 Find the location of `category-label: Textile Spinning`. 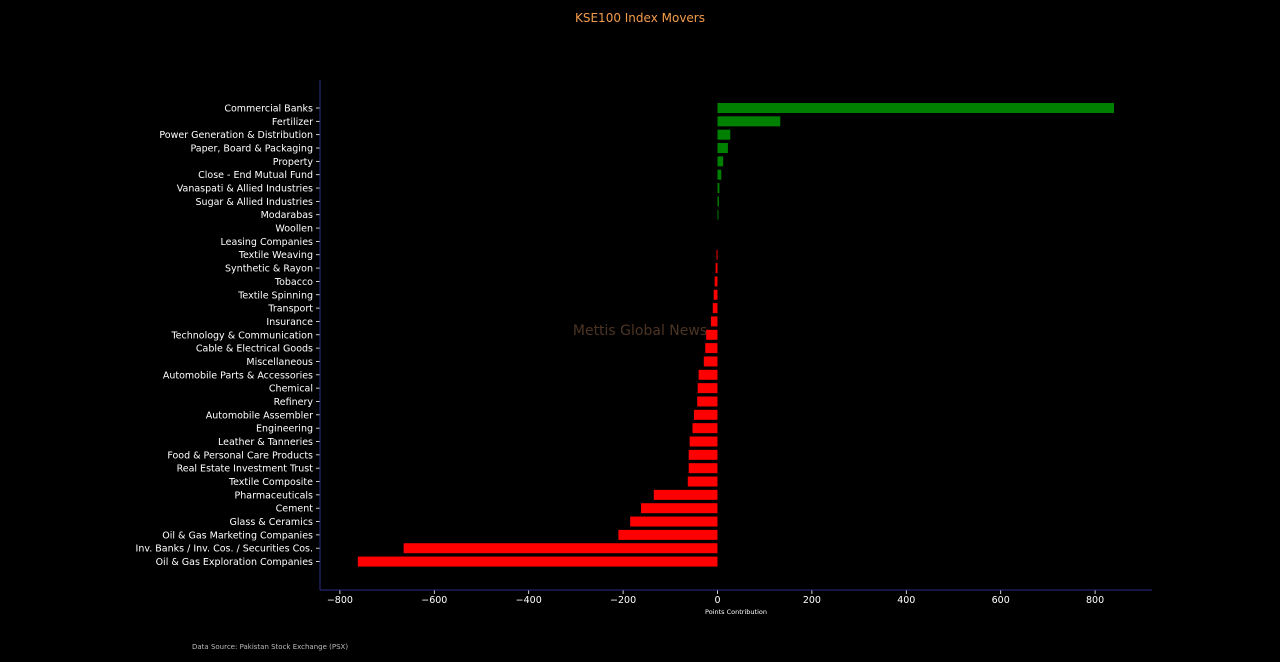

category-label: Textile Spinning is located at coordinates (275, 295).